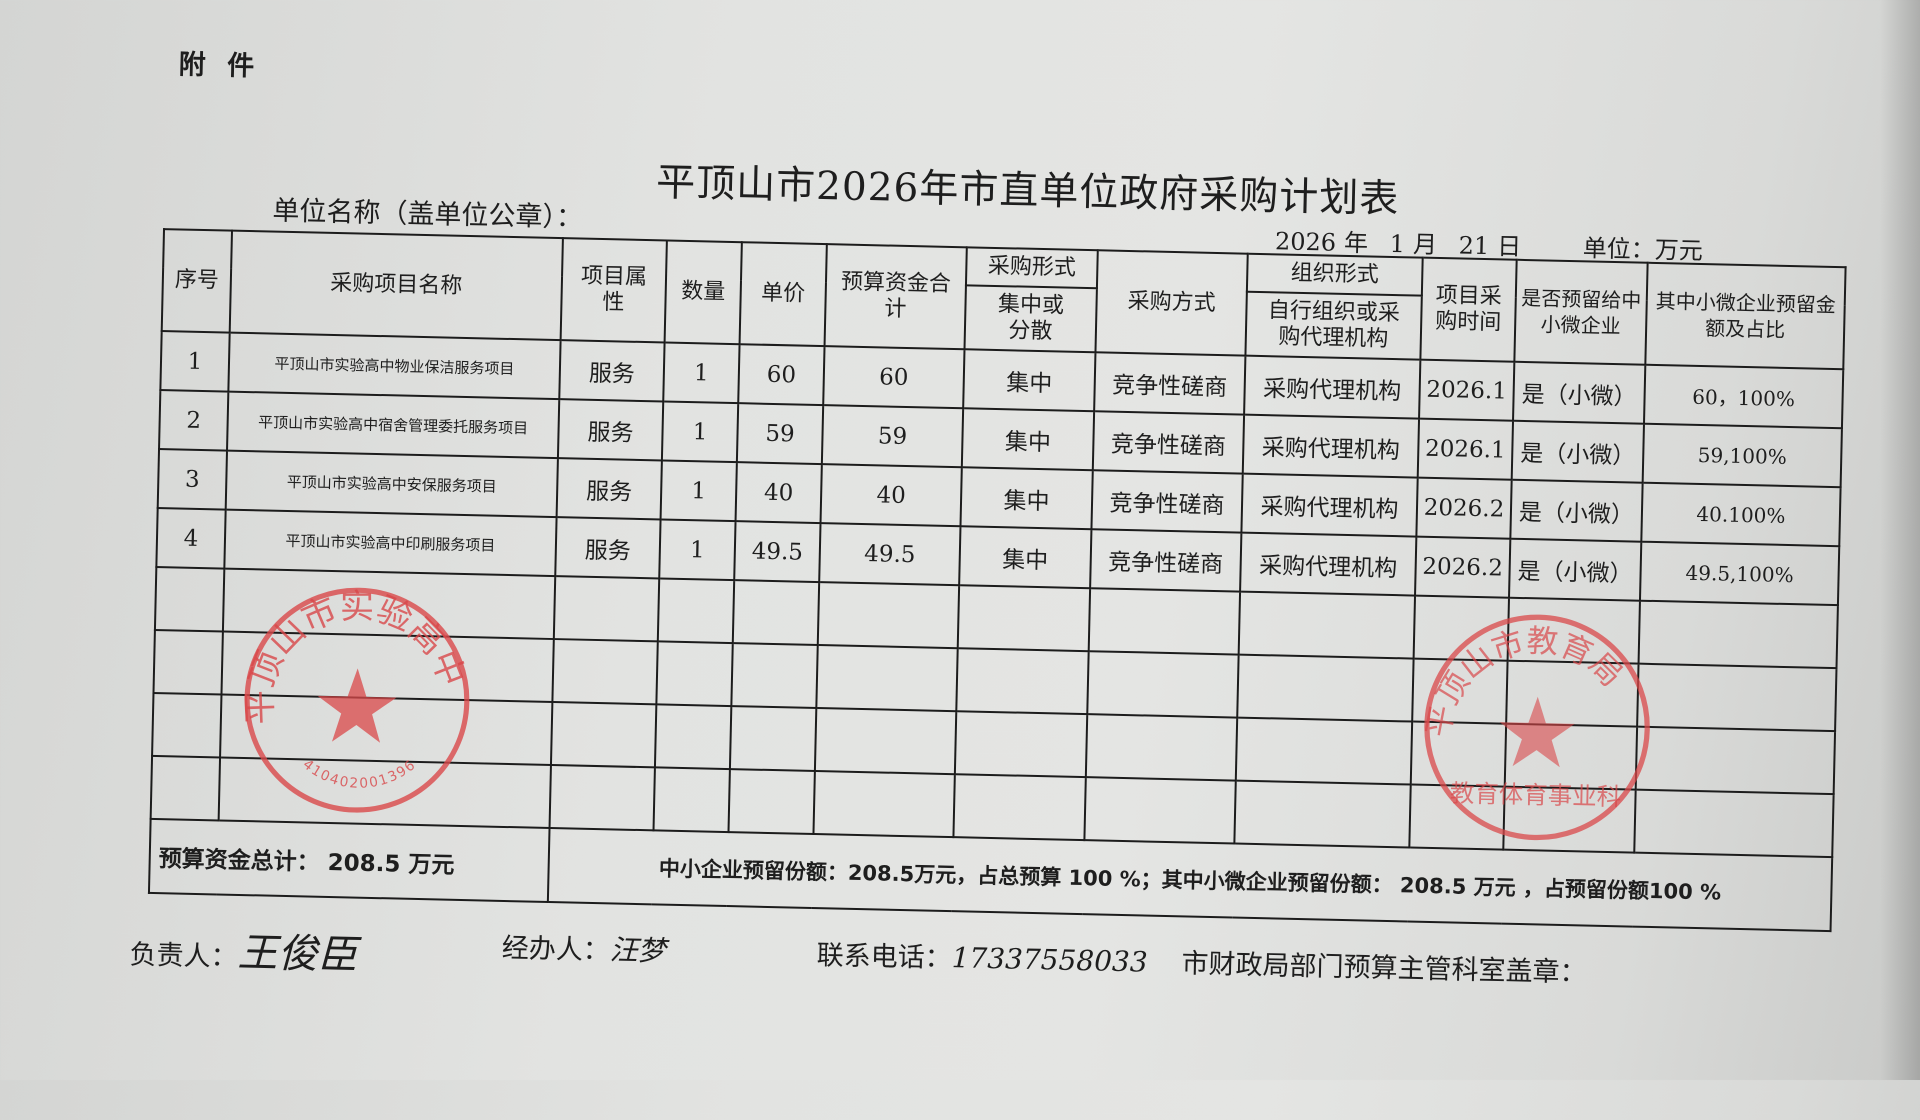 The width and height of the screenshot is (1920, 1120). What do you see at coordinates (783, 294) in the screenshot?
I see `col-price: 单价` at bounding box center [783, 294].